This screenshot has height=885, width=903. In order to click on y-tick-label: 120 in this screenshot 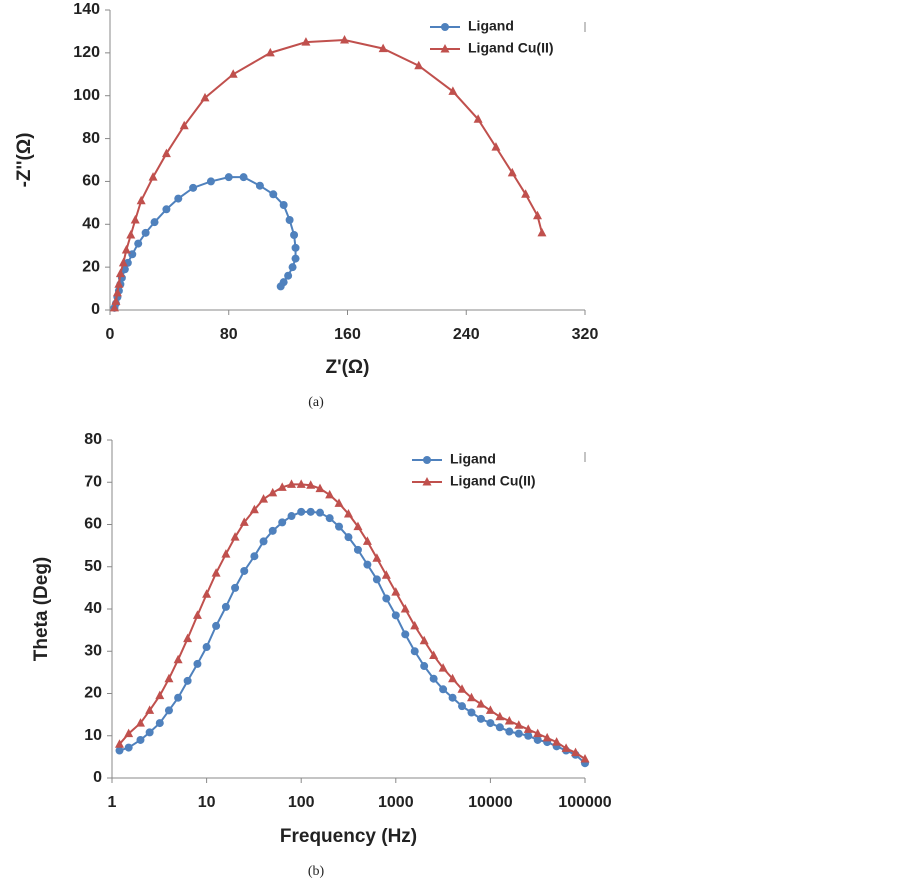, I will do `click(86, 52)`.